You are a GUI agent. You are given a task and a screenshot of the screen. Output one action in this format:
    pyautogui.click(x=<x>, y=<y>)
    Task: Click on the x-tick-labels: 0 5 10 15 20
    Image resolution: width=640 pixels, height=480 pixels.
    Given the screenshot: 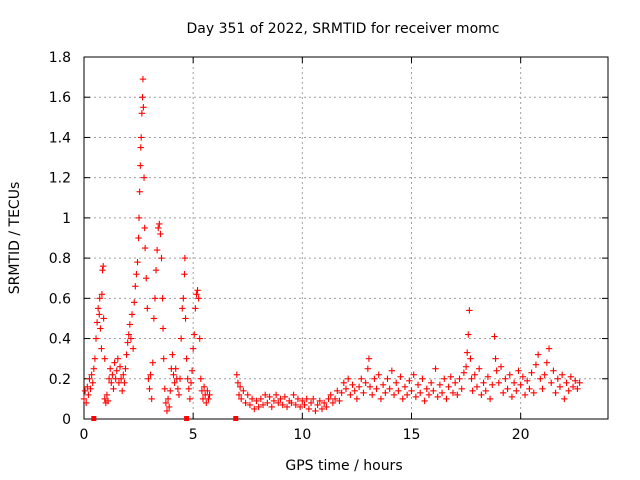 What is the action you would take?
    pyautogui.click(x=305, y=435)
    